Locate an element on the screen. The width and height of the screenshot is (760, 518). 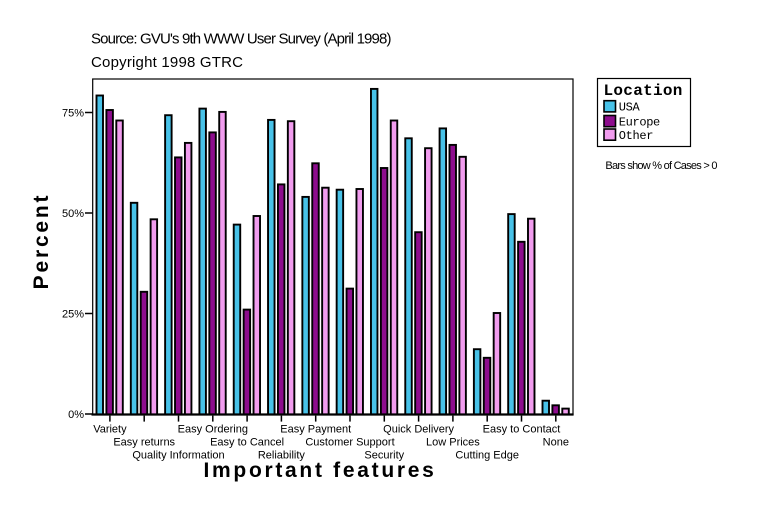
svg-text: 0% is located at coordinates (76, 415).